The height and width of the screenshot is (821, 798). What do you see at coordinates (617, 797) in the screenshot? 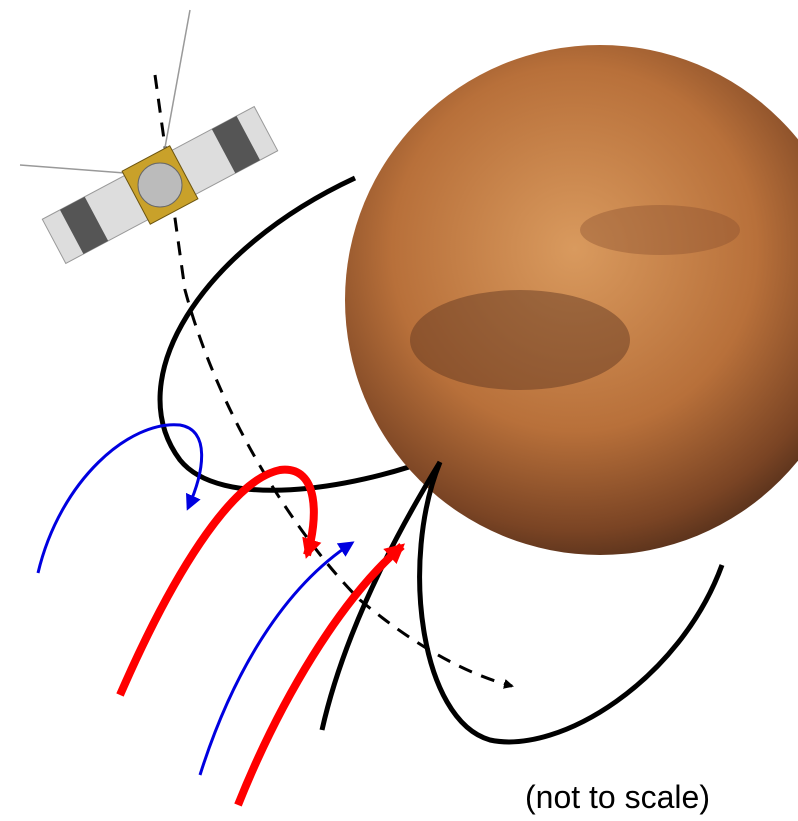
I see `caption: (not to scale)` at bounding box center [617, 797].